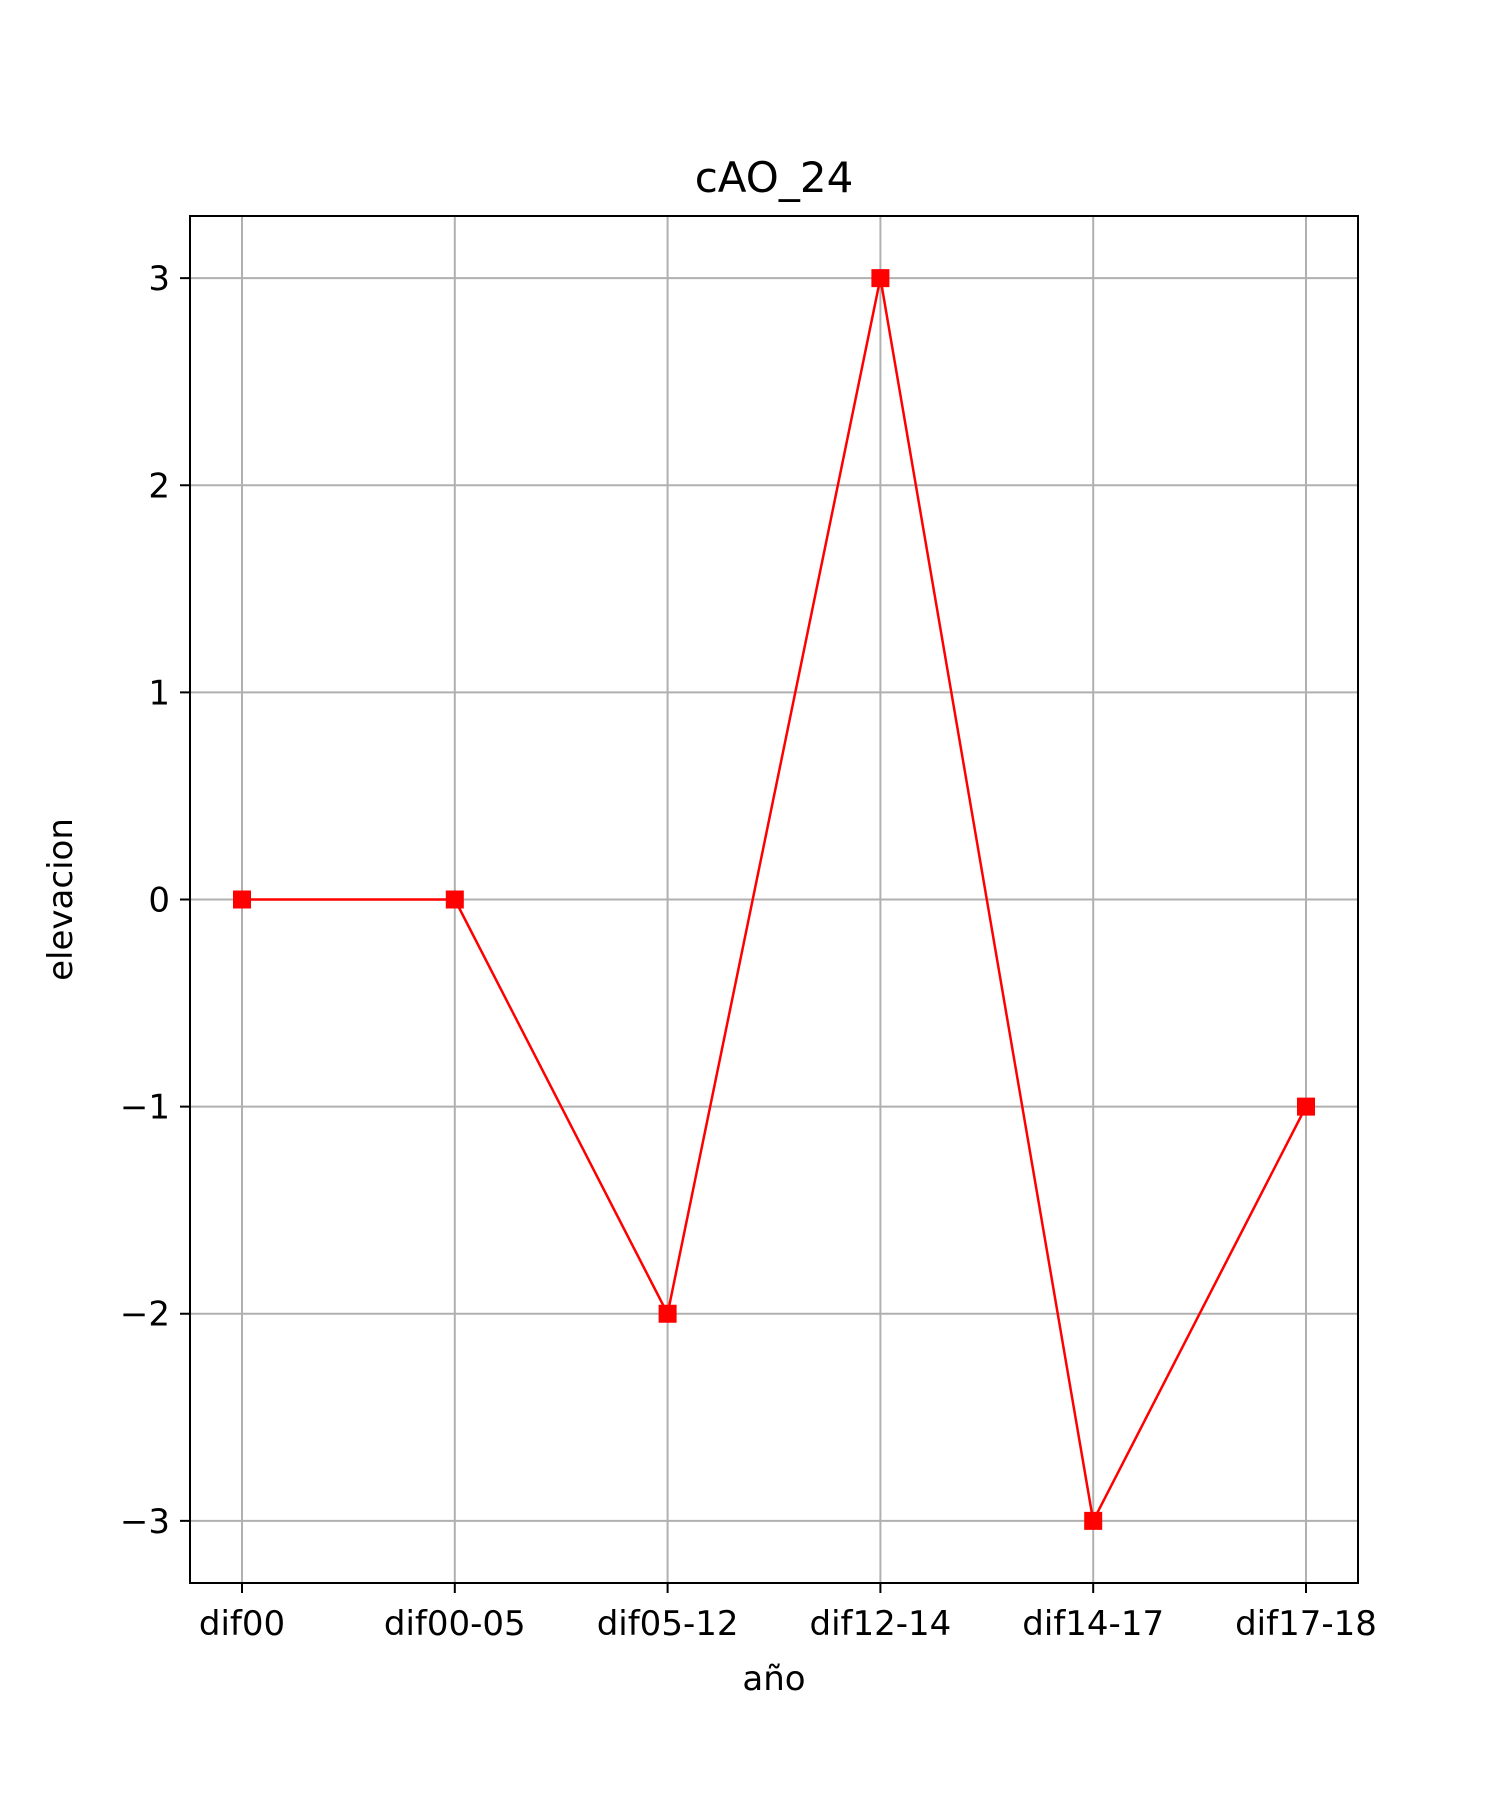  I want to click on x-tick-label: dif00, so click(242, 1624).